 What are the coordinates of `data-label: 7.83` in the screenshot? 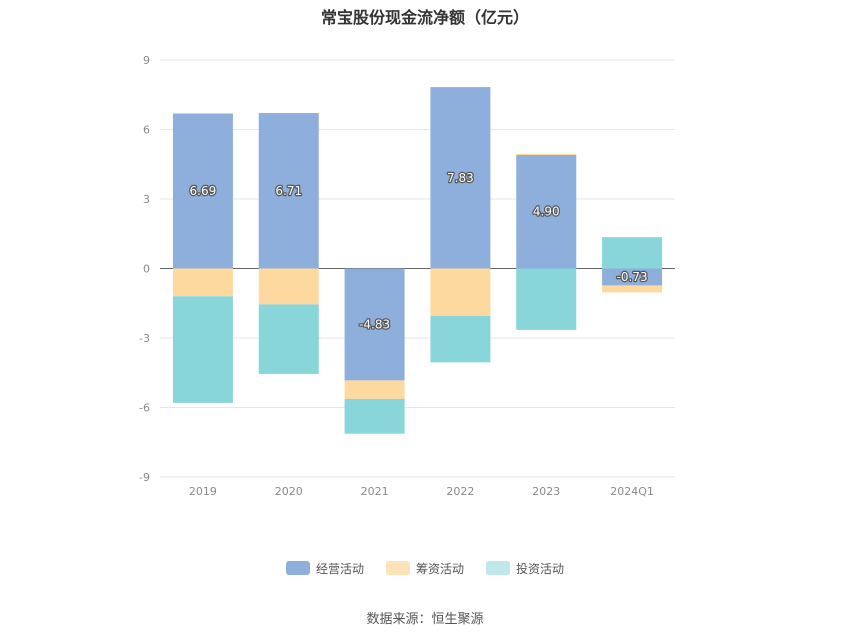 It's located at (460, 178).